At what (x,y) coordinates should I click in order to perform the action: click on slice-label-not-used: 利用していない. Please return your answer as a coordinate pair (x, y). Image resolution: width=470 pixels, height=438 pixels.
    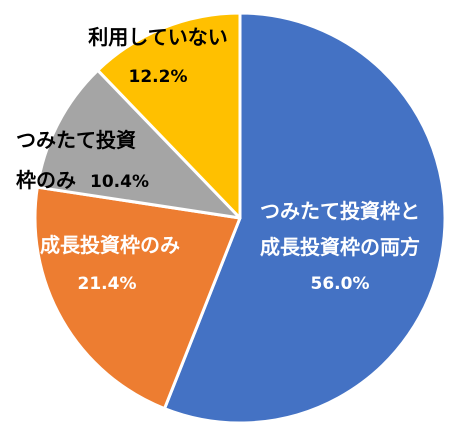
    Looking at the image, I should click on (157, 37).